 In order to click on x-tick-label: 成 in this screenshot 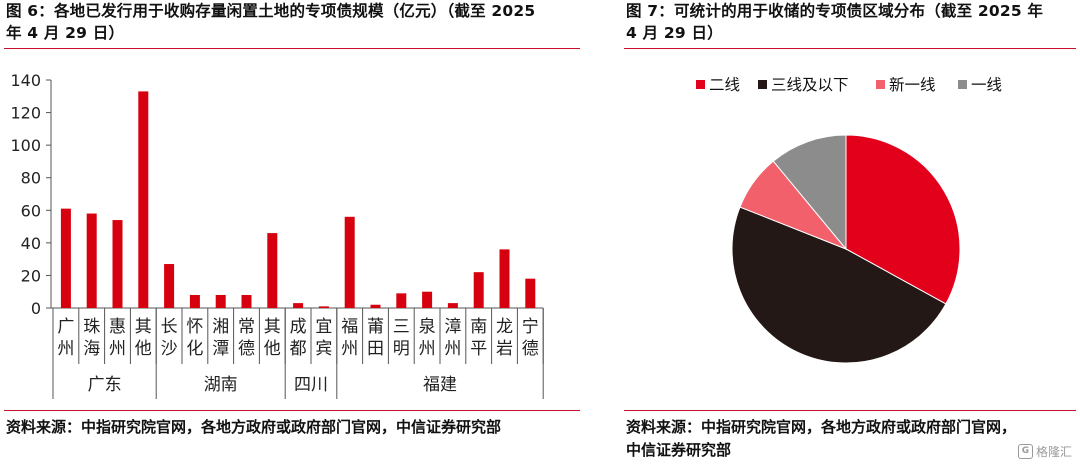, I will do `click(298, 327)`.